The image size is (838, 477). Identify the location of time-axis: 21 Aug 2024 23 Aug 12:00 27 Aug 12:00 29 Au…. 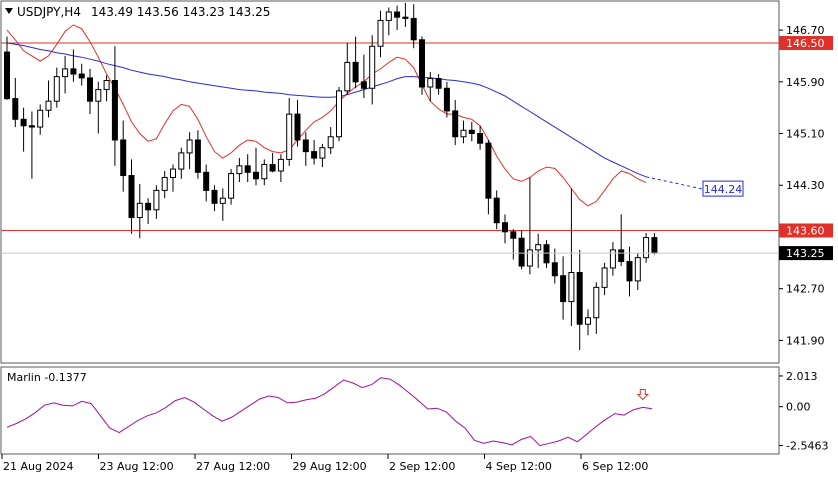
(324, 463).